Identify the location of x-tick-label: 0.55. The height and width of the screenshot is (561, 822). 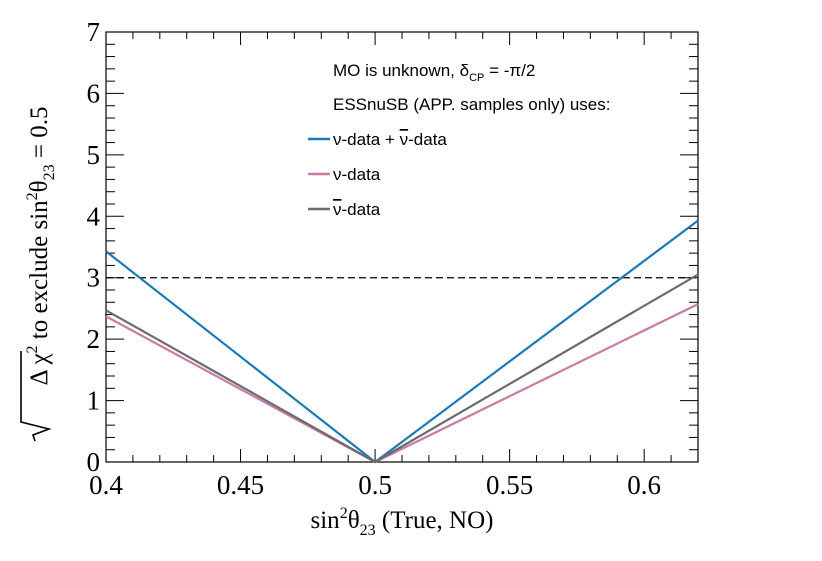
(509, 485).